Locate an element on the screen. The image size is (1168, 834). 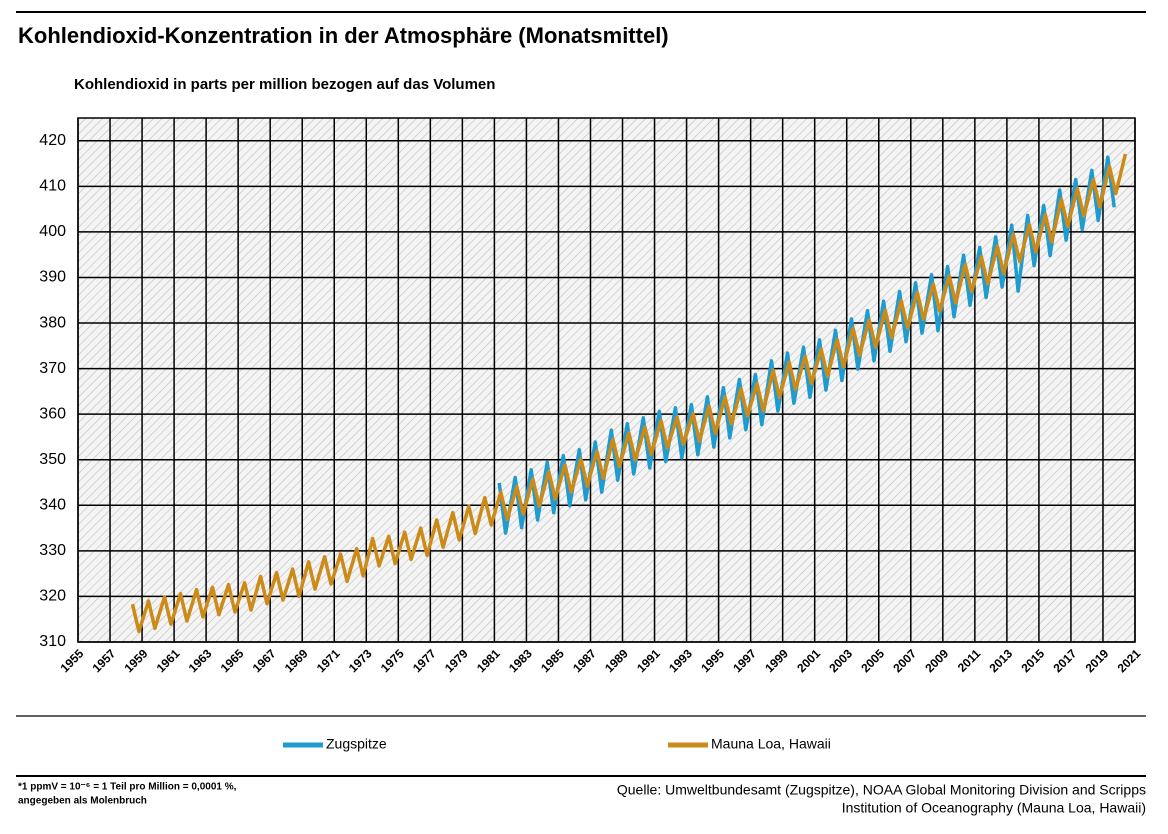
x-tick-label: 1995 is located at coordinates (712, 660).